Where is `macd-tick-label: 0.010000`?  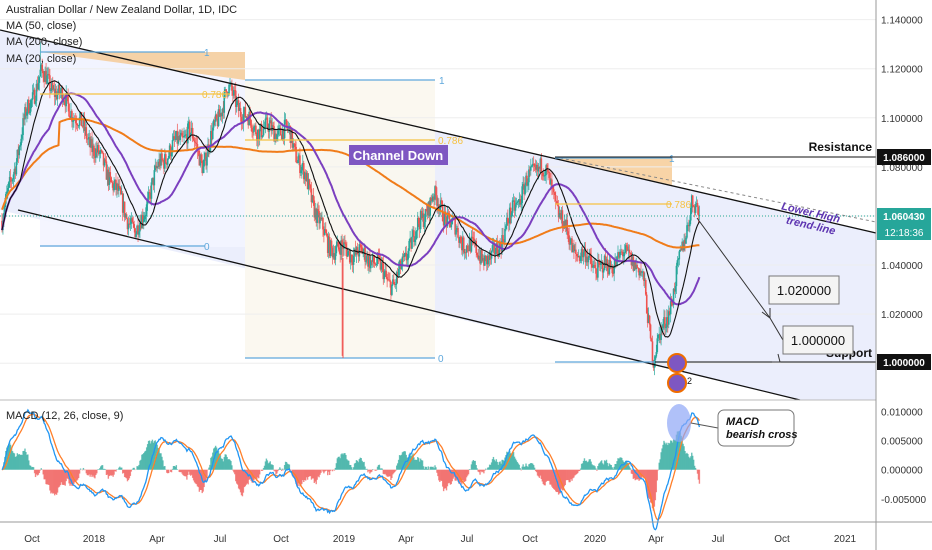 macd-tick-label: 0.010000 is located at coordinates (902, 413).